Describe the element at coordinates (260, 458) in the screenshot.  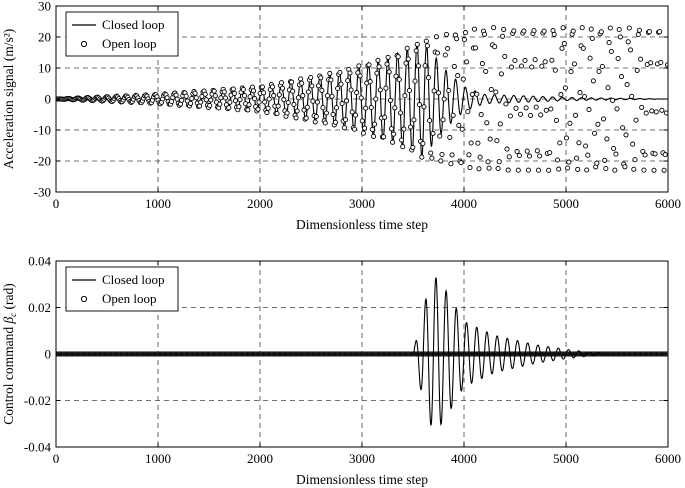
I see `x-tick-label: 2000` at that location.